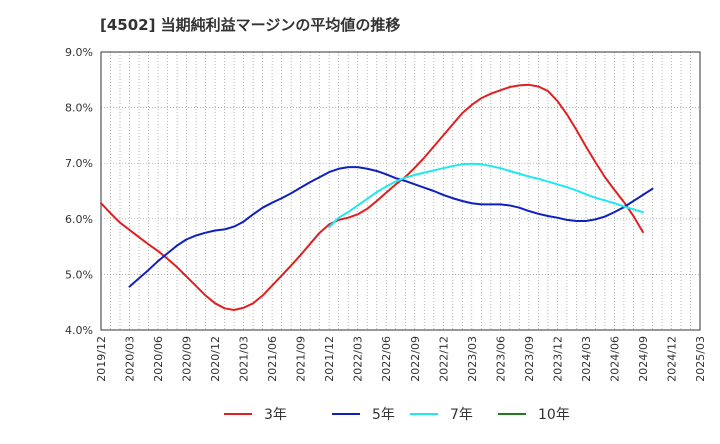 The width and height of the screenshot is (720, 444). What do you see at coordinates (614, 359) in the screenshot?
I see `x-tick-label: 2024/06` at bounding box center [614, 359].